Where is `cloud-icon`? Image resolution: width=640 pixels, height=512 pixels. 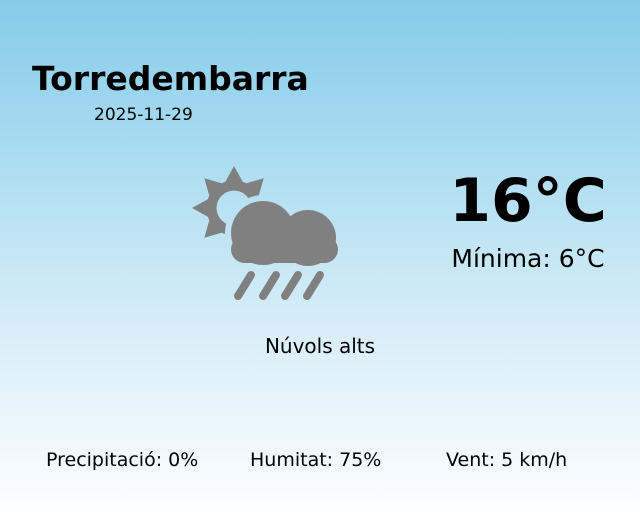 cloud-icon is located at coordinates (284, 233).